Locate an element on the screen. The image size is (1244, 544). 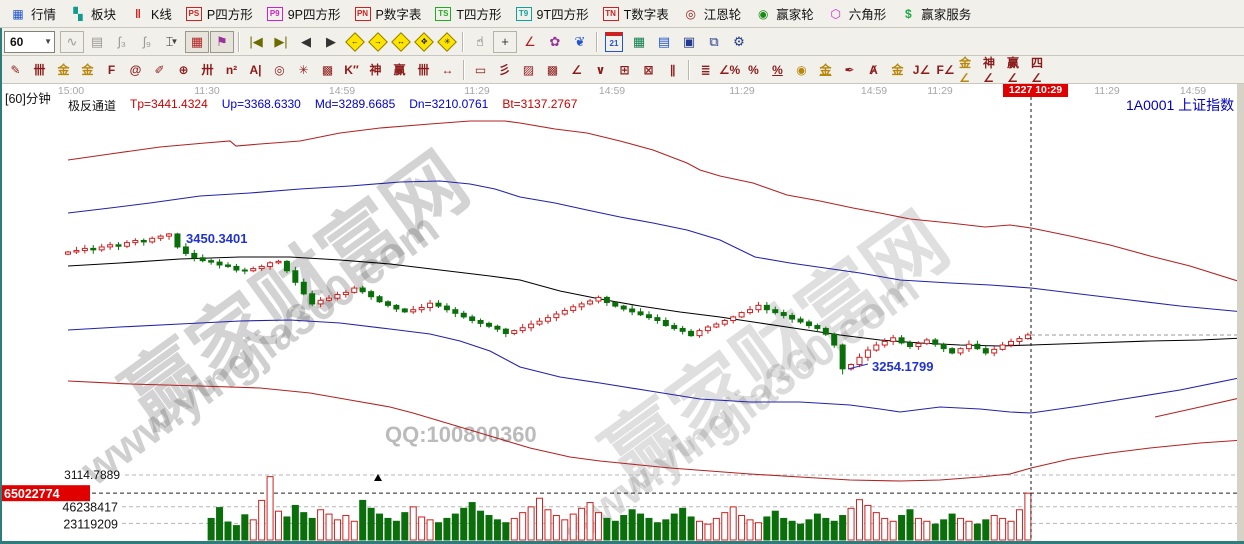
menu-item-gann-wheel: ◎ 江恩轮 is located at coordinates (712, 13).